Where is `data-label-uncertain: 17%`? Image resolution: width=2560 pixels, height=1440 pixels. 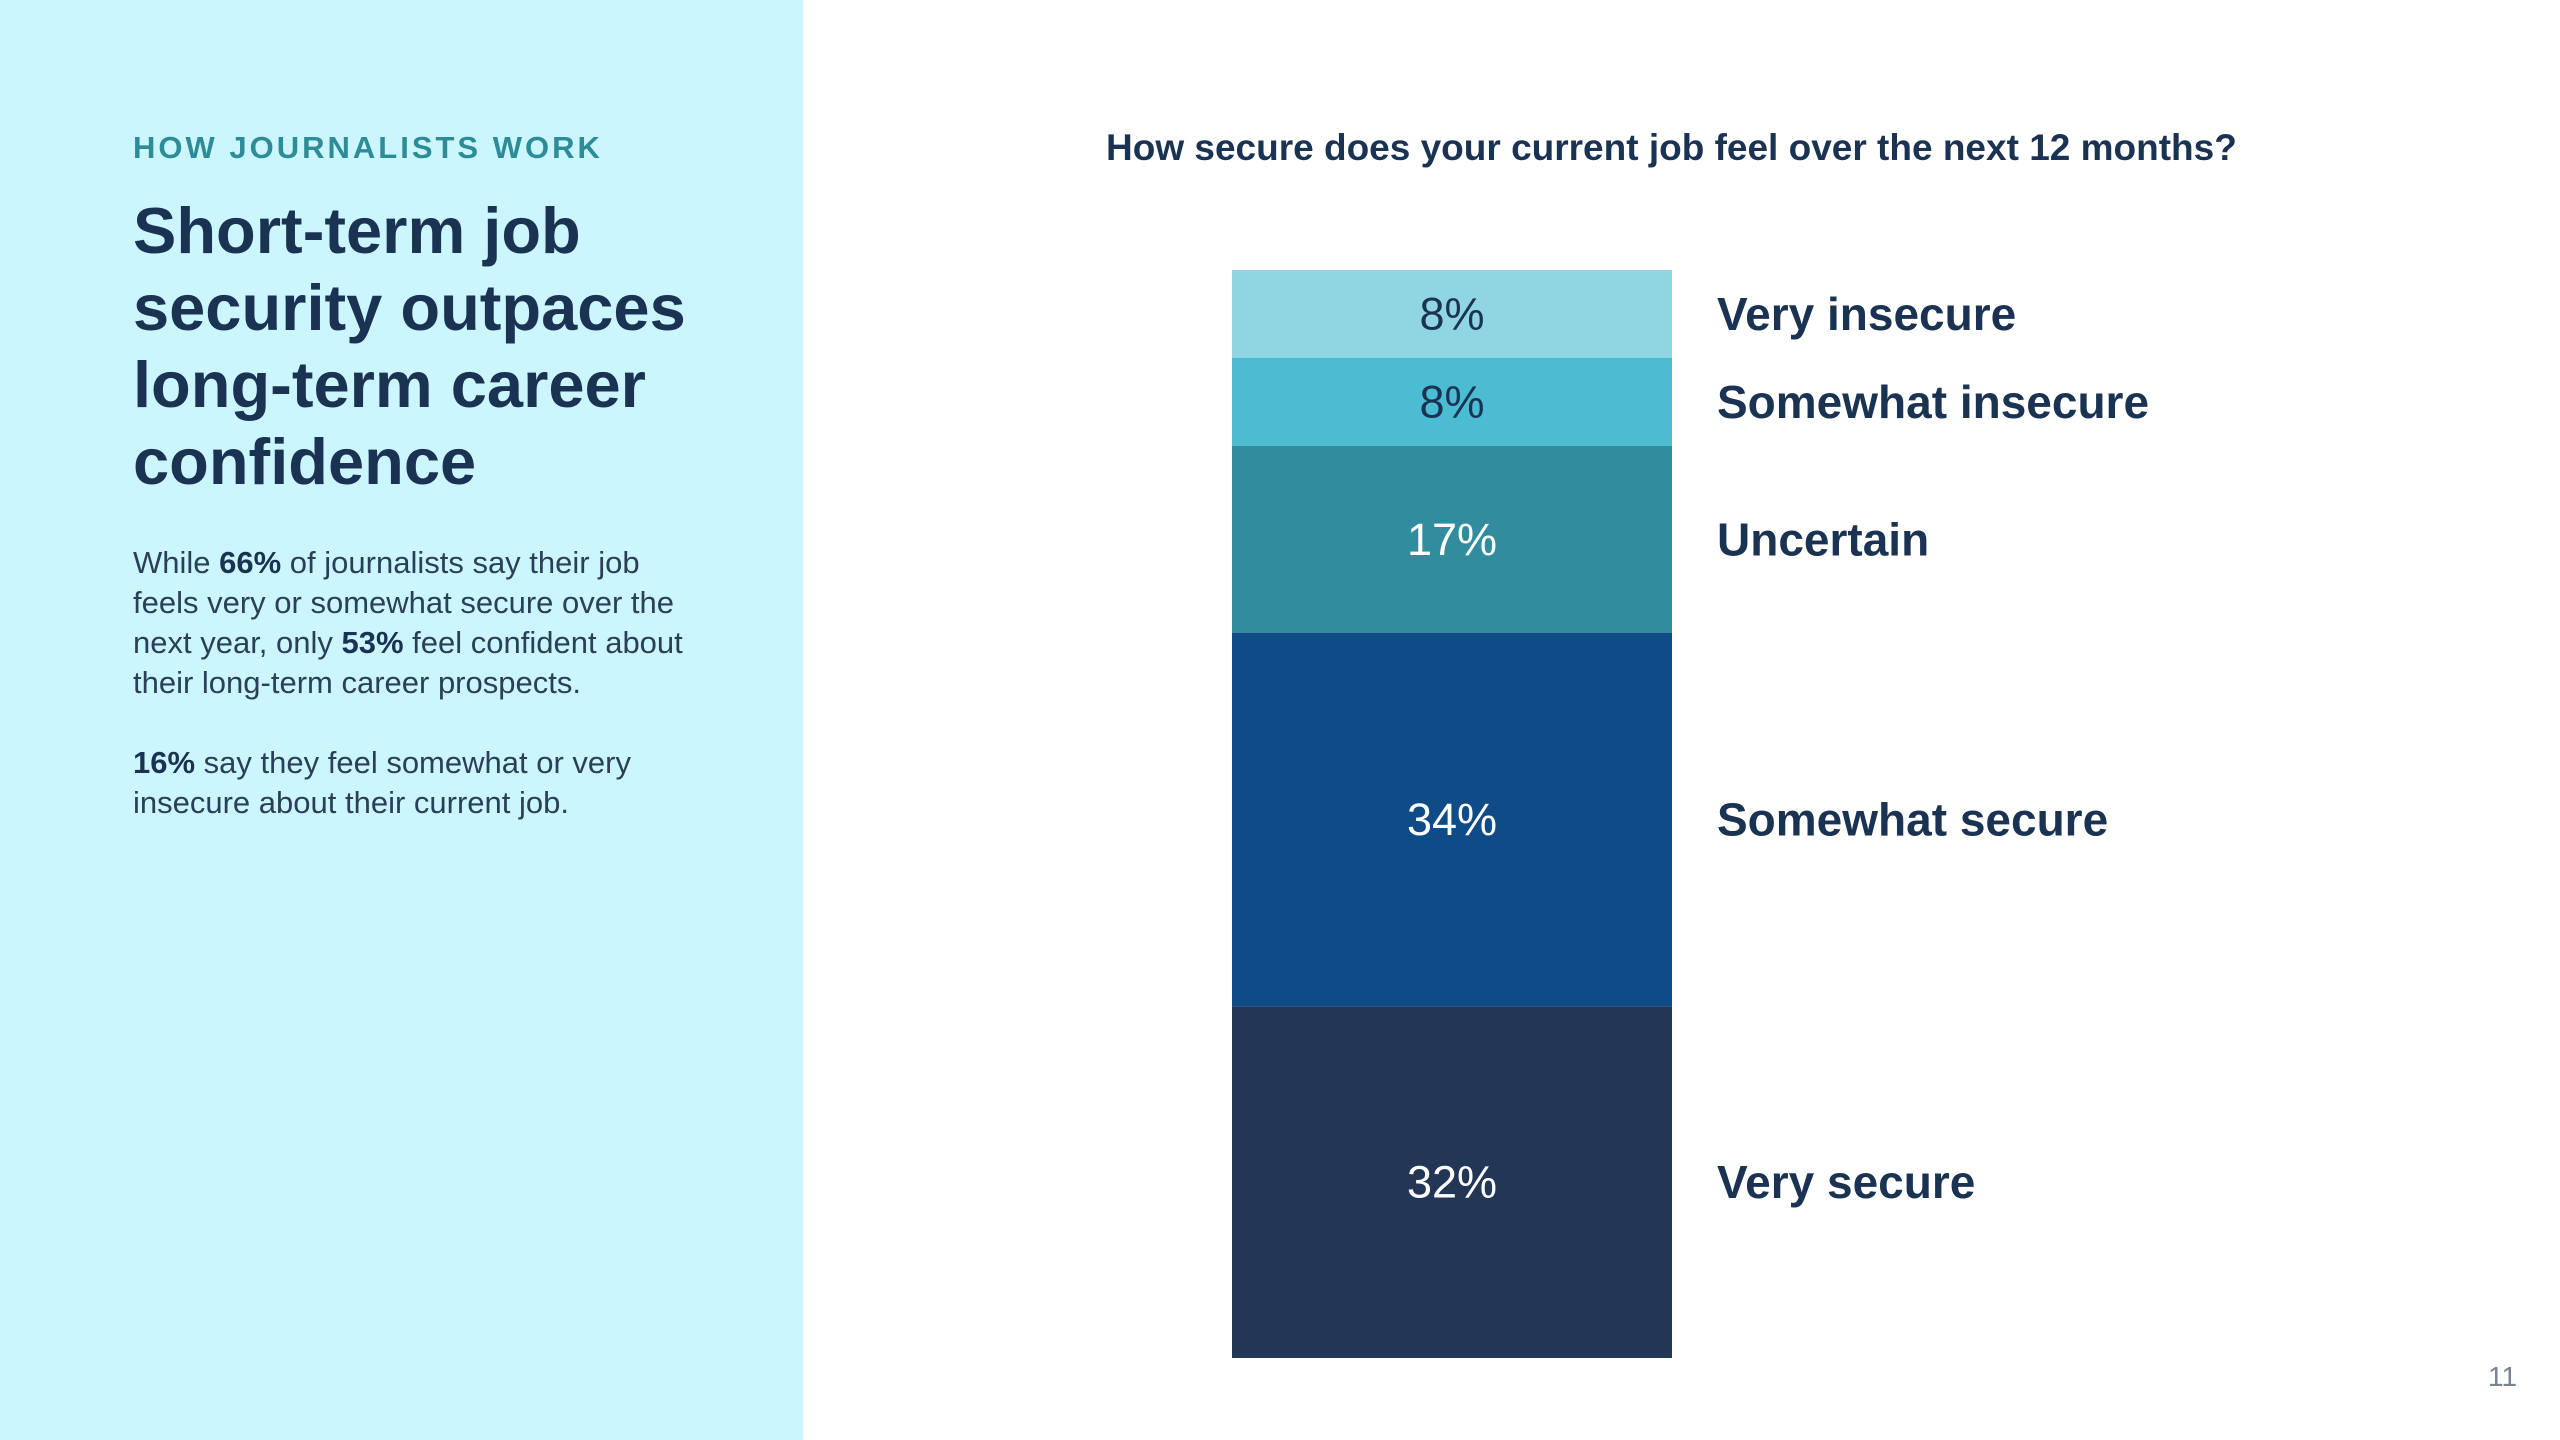 data-label-uncertain: 17% is located at coordinates (1452, 539).